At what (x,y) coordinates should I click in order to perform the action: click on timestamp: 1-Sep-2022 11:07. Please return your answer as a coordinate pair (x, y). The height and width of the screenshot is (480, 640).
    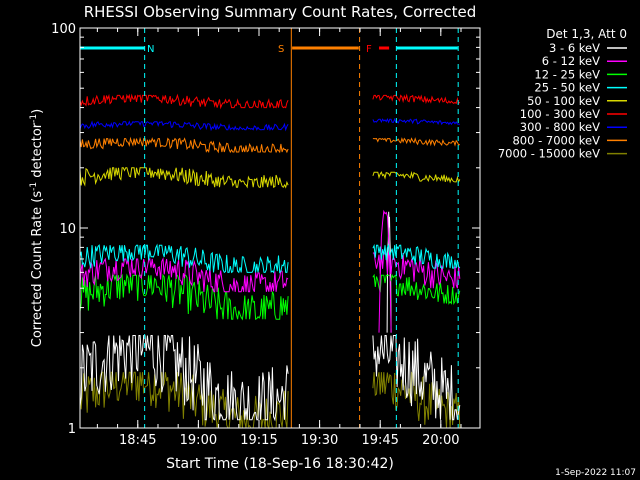
    Looking at the image, I should click on (595, 473).